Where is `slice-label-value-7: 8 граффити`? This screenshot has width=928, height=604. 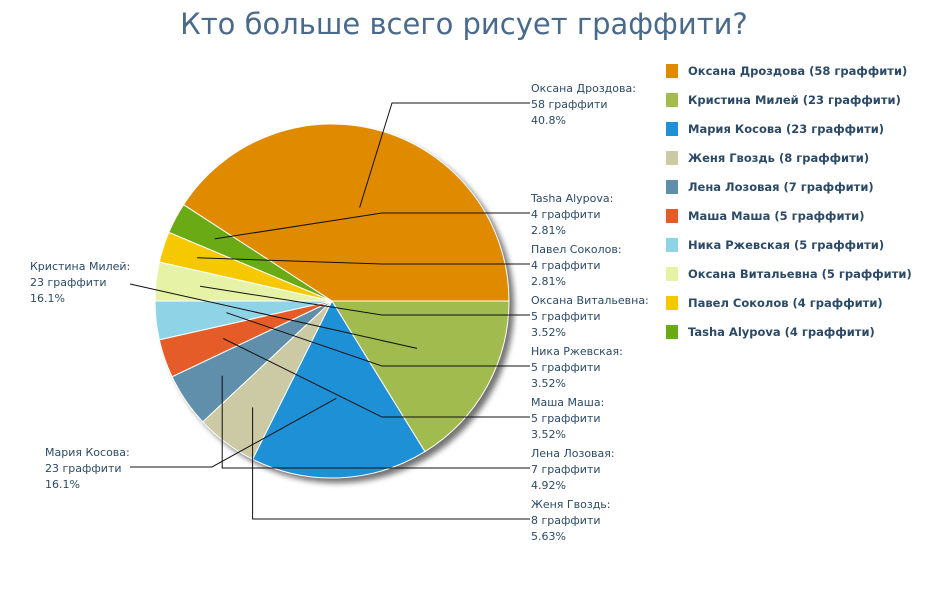
slice-label-value-7: 8 граффити is located at coordinates (566, 520).